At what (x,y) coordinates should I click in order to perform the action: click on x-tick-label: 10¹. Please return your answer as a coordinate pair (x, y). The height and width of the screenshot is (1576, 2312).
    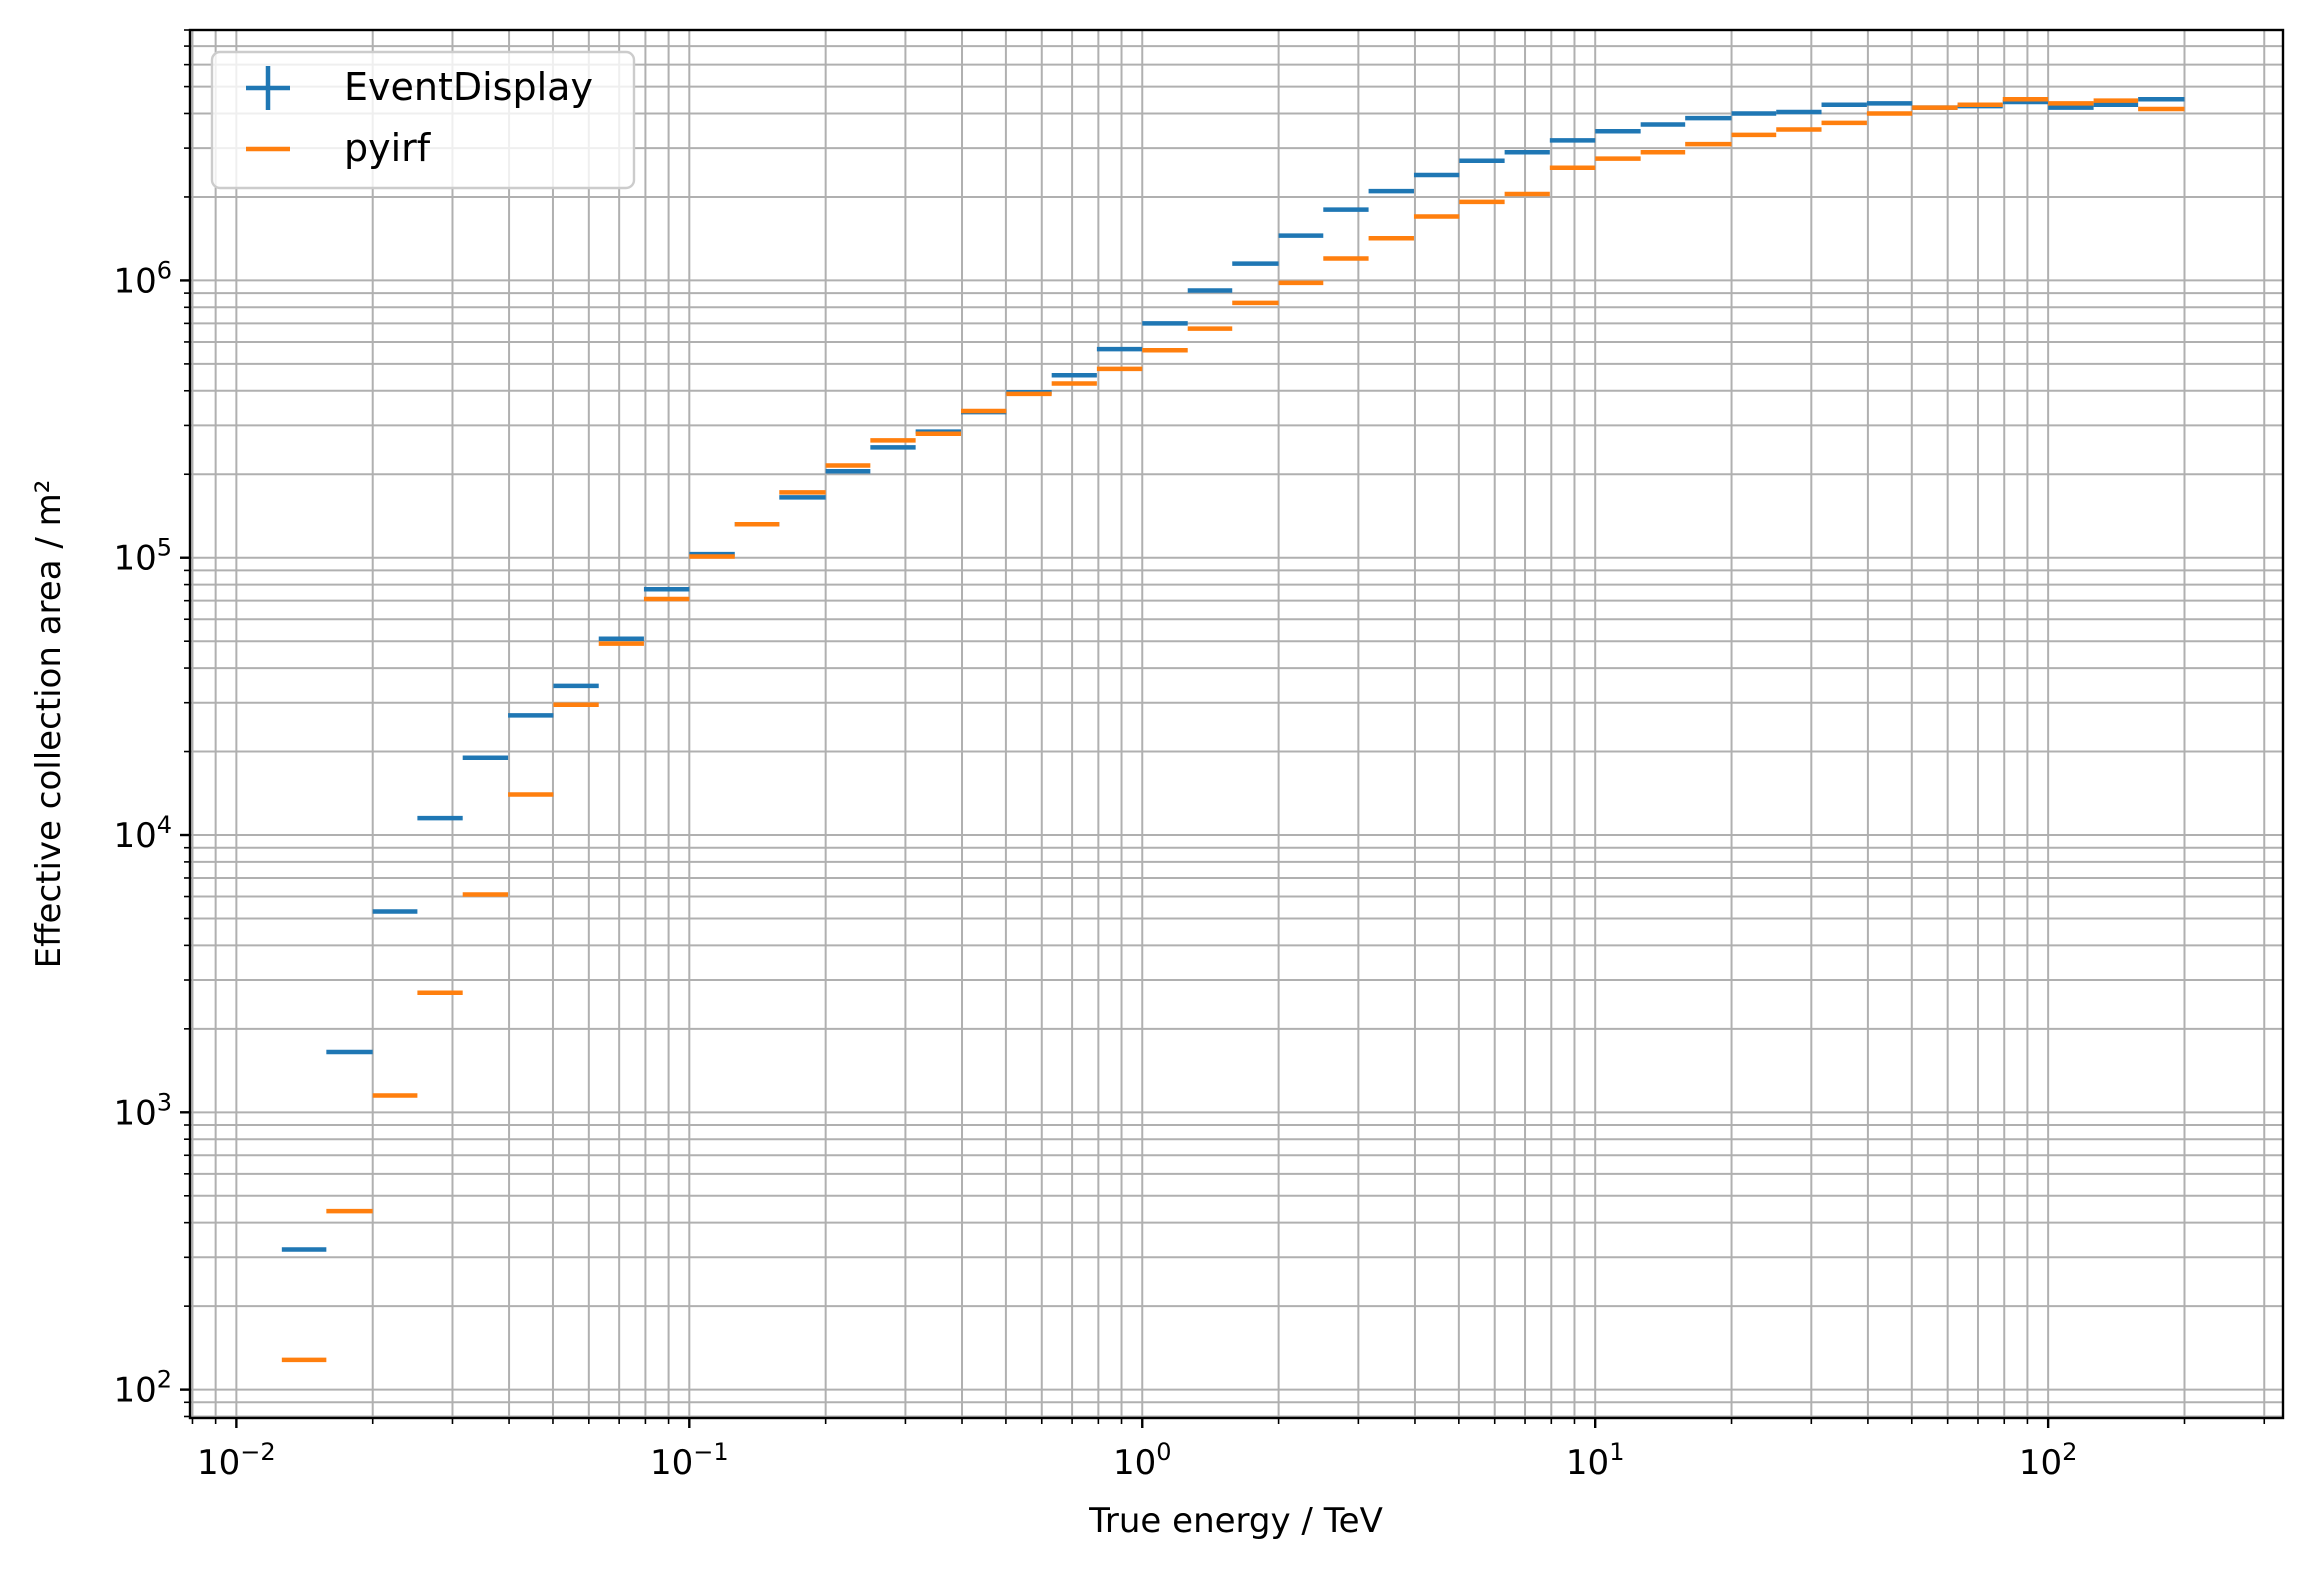
    Looking at the image, I should click on (1595, 1460).